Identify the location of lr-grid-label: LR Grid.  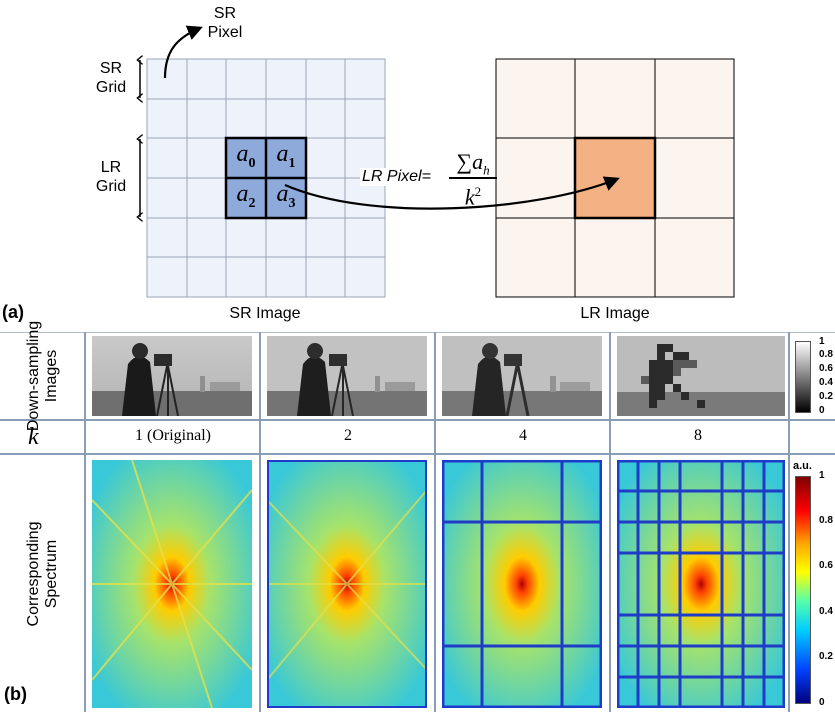
(111, 177).